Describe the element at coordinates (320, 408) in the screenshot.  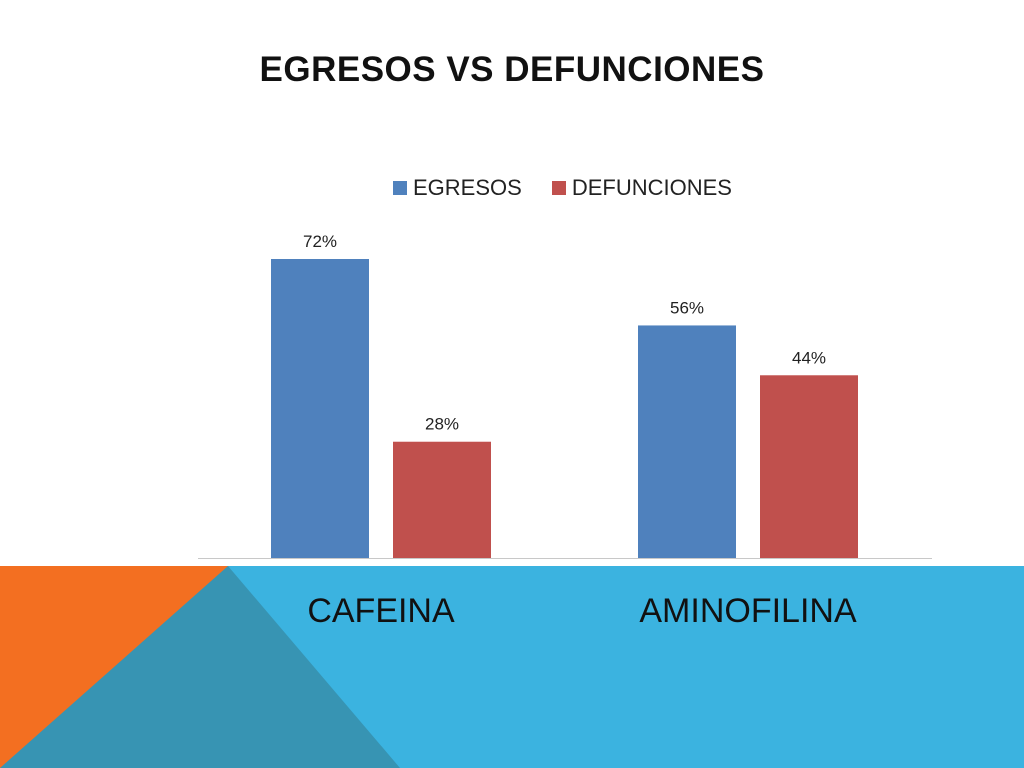
I see `bar-egresos-cafeina` at that location.